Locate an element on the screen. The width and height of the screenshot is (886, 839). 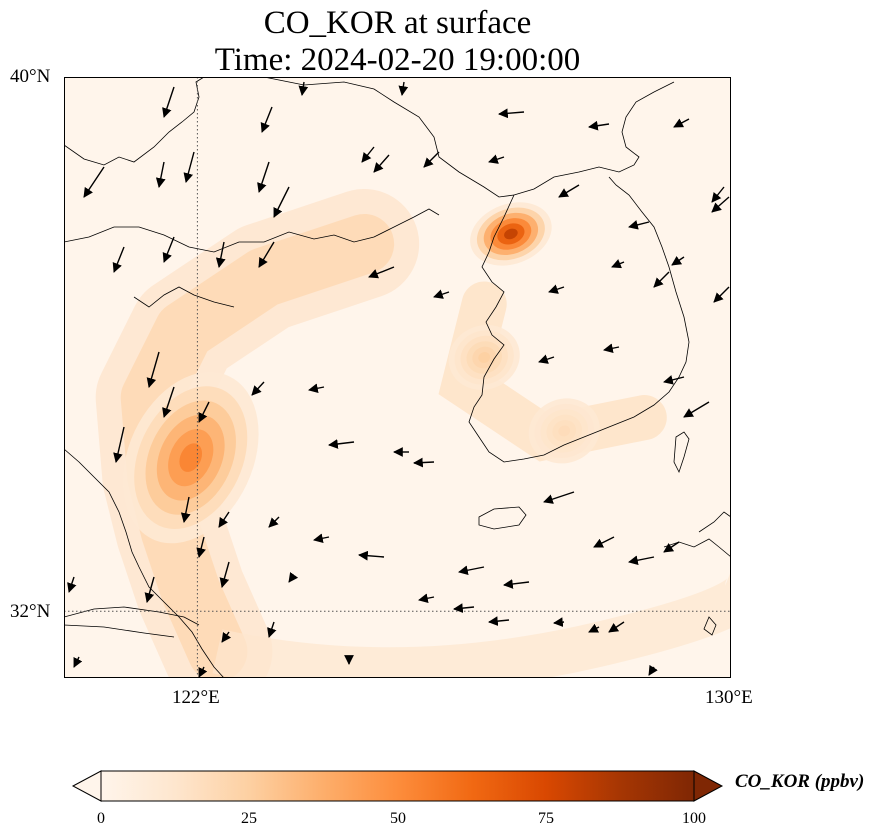
coastline-korea is located at coordinates (579, 319).